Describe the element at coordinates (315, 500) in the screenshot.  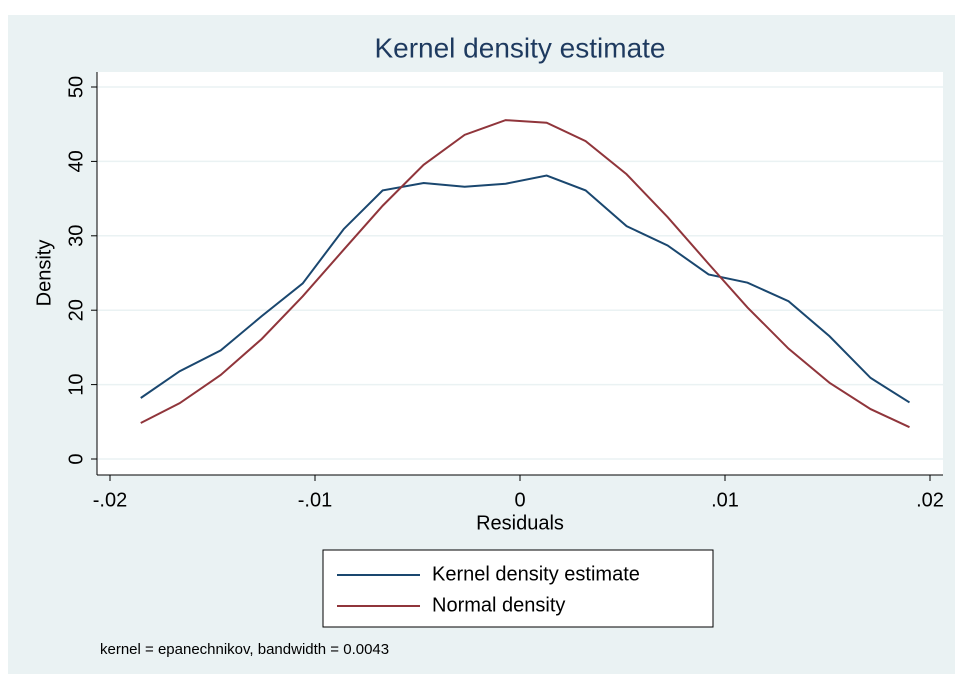
I see `x-tick-label: -.01` at that location.